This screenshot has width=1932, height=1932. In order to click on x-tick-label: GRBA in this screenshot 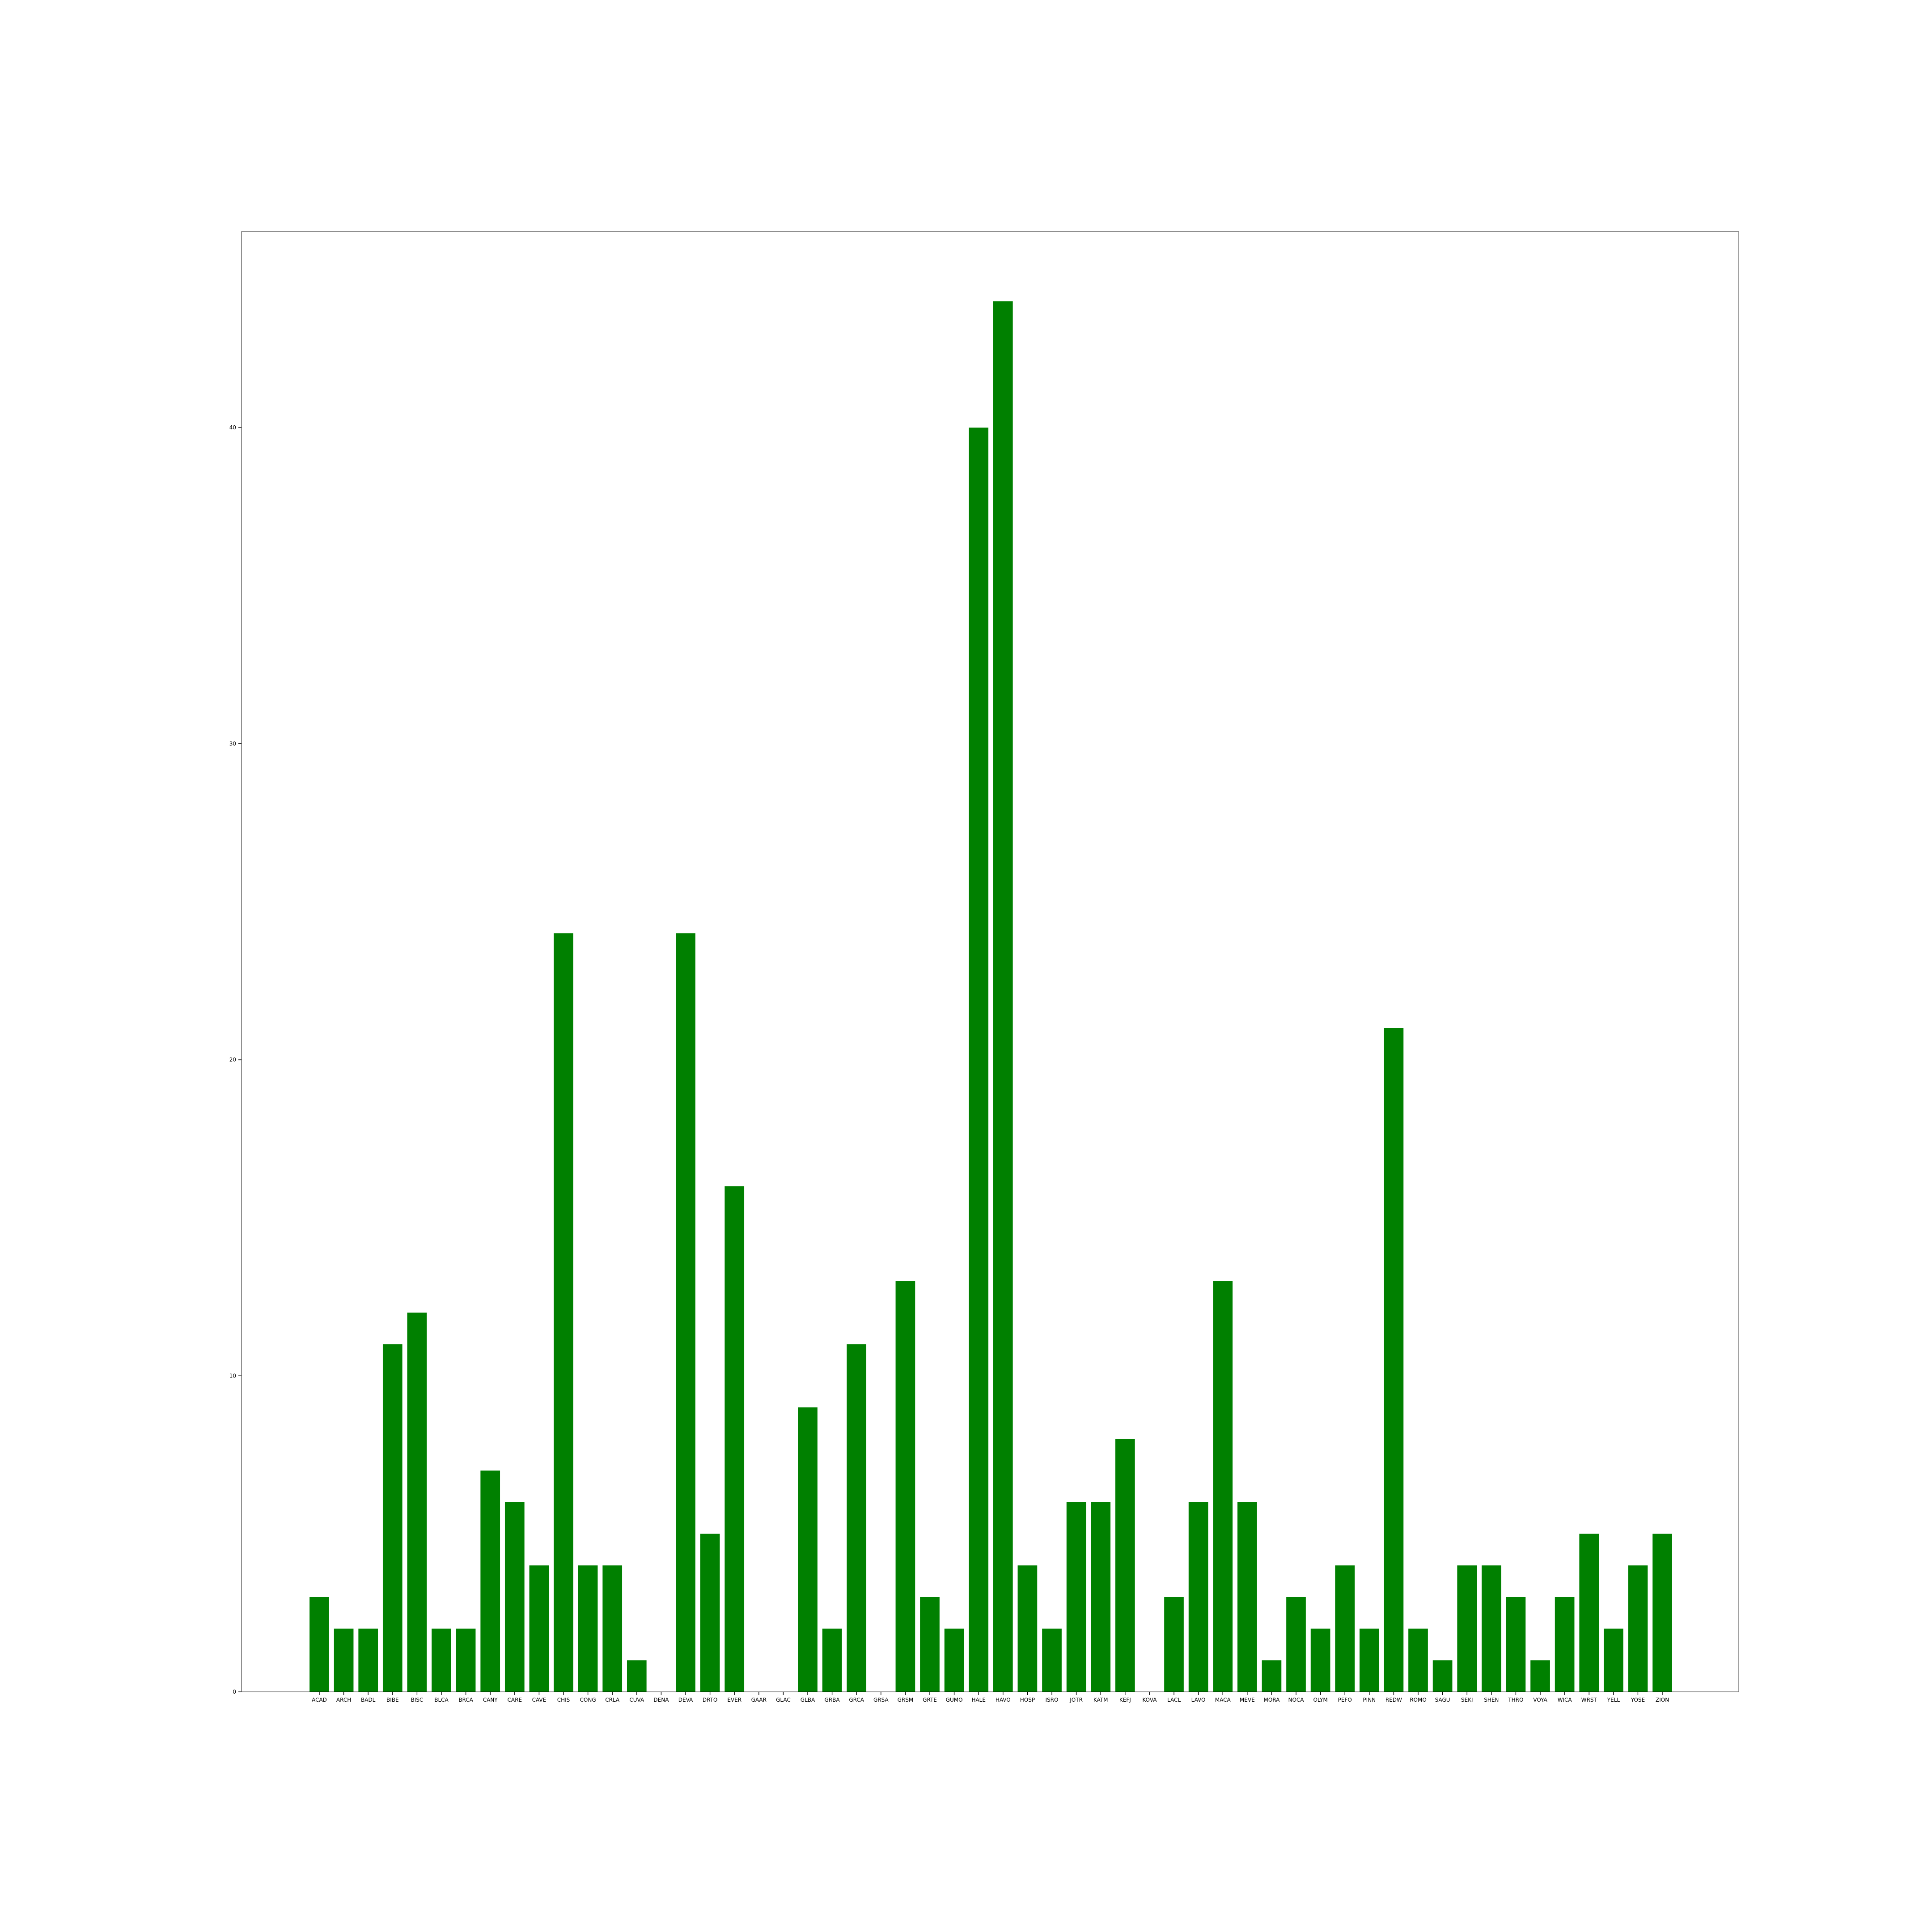, I will do `click(832, 1700)`.